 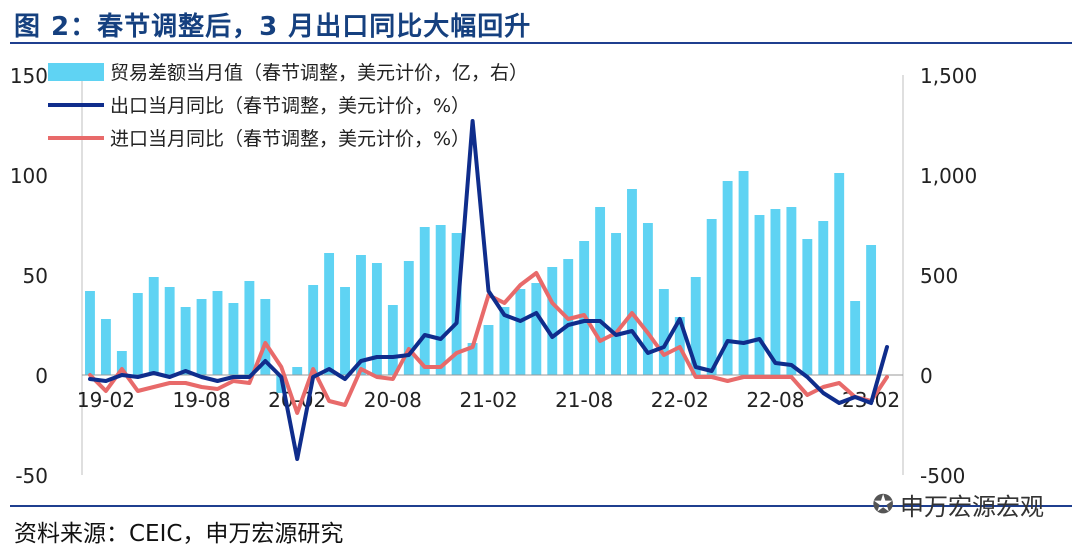 I want to click on right-tick-label: 500, so click(x=939, y=276).